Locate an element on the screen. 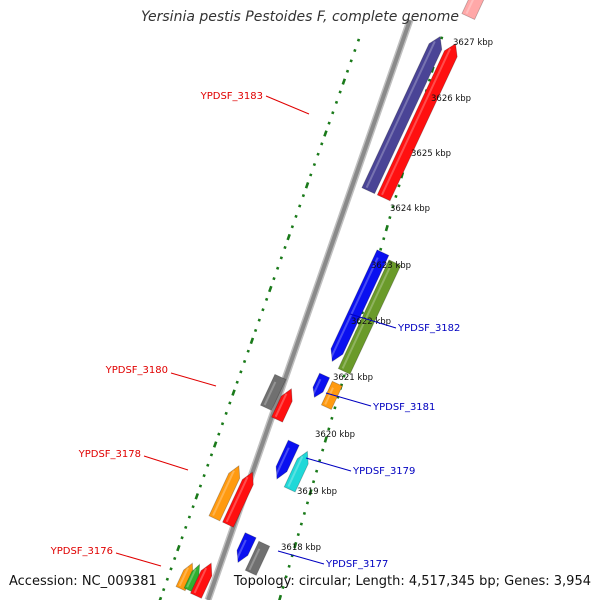  scale-label: 3620 kbp is located at coordinates (335, 435).